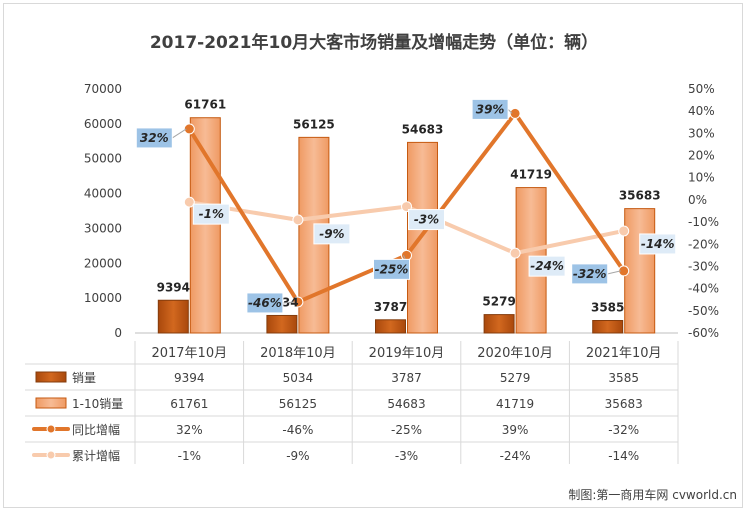 The width and height of the screenshot is (748, 513). I want to click on y-left-tick-label: 60000, so click(103, 124).